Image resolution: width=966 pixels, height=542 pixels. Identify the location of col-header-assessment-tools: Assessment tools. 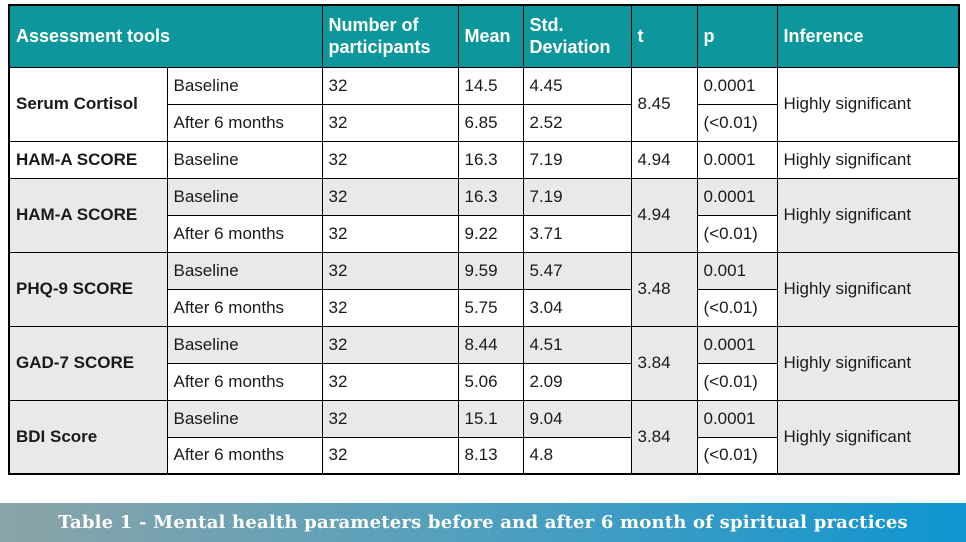
(165, 36).